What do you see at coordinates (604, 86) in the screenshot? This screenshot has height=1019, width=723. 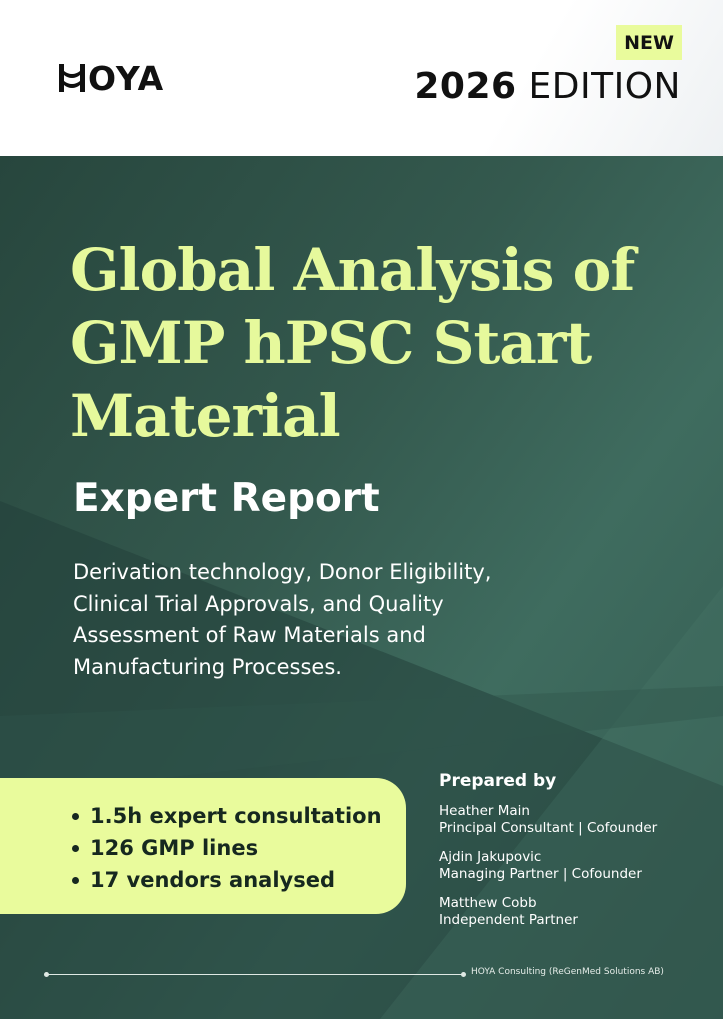 I see `edition-text: EDITION` at bounding box center [604, 86].